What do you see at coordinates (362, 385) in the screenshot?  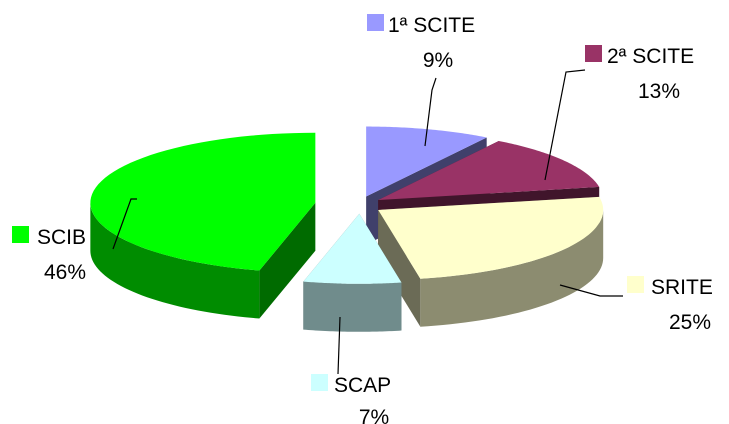 I see `data-label-category: SCAP` at bounding box center [362, 385].